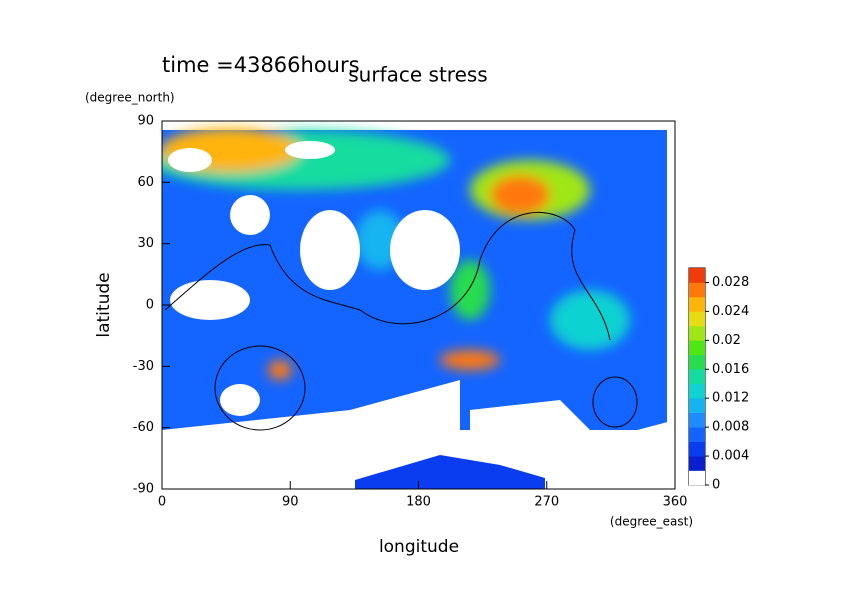 The width and height of the screenshot is (842, 599). What do you see at coordinates (716, 485) in the screenshot?
I see `colorbar-tick-label: 0` at bounding box center [716, 485].